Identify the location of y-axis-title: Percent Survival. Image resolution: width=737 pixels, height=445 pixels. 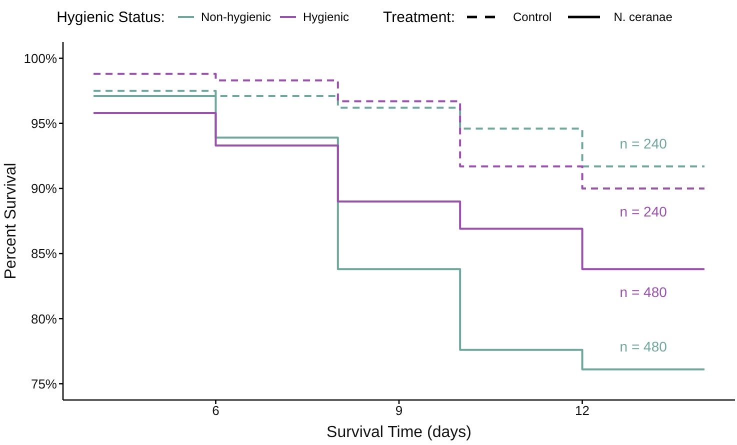
(11, 221).